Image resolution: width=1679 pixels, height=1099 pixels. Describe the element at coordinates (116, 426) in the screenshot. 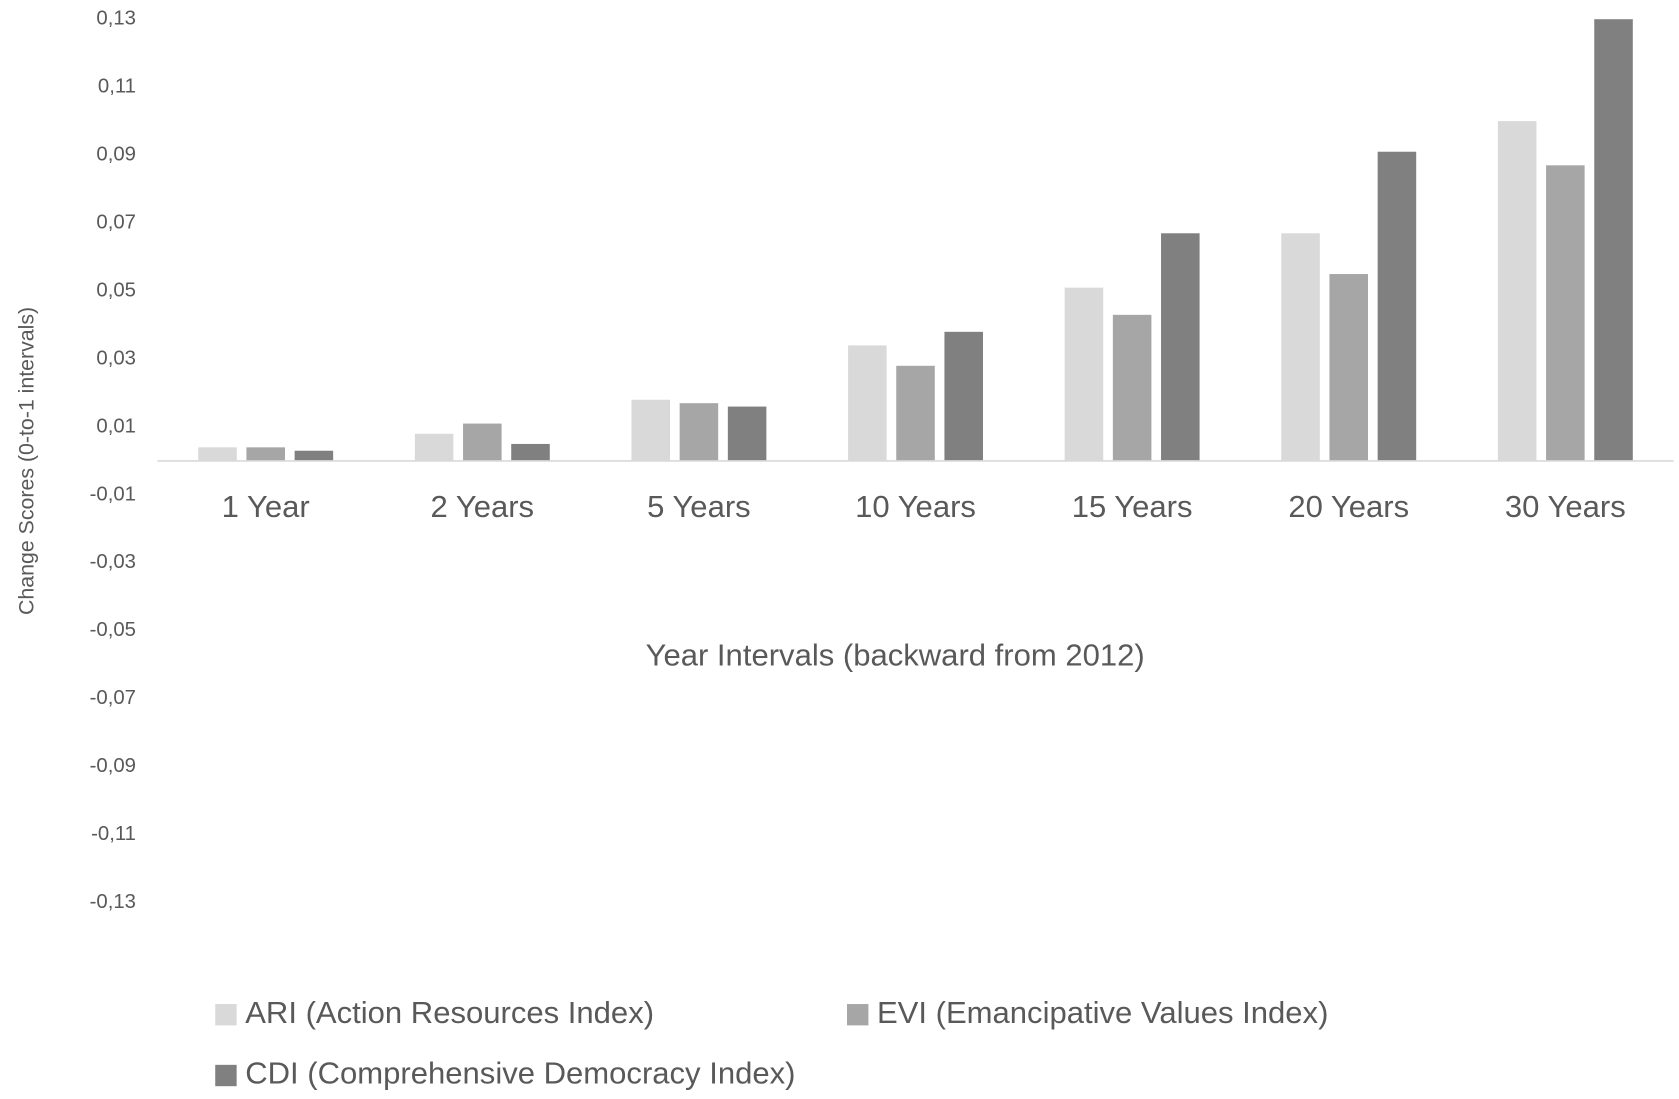

I see `y-tick-label: 0,01` at that location.